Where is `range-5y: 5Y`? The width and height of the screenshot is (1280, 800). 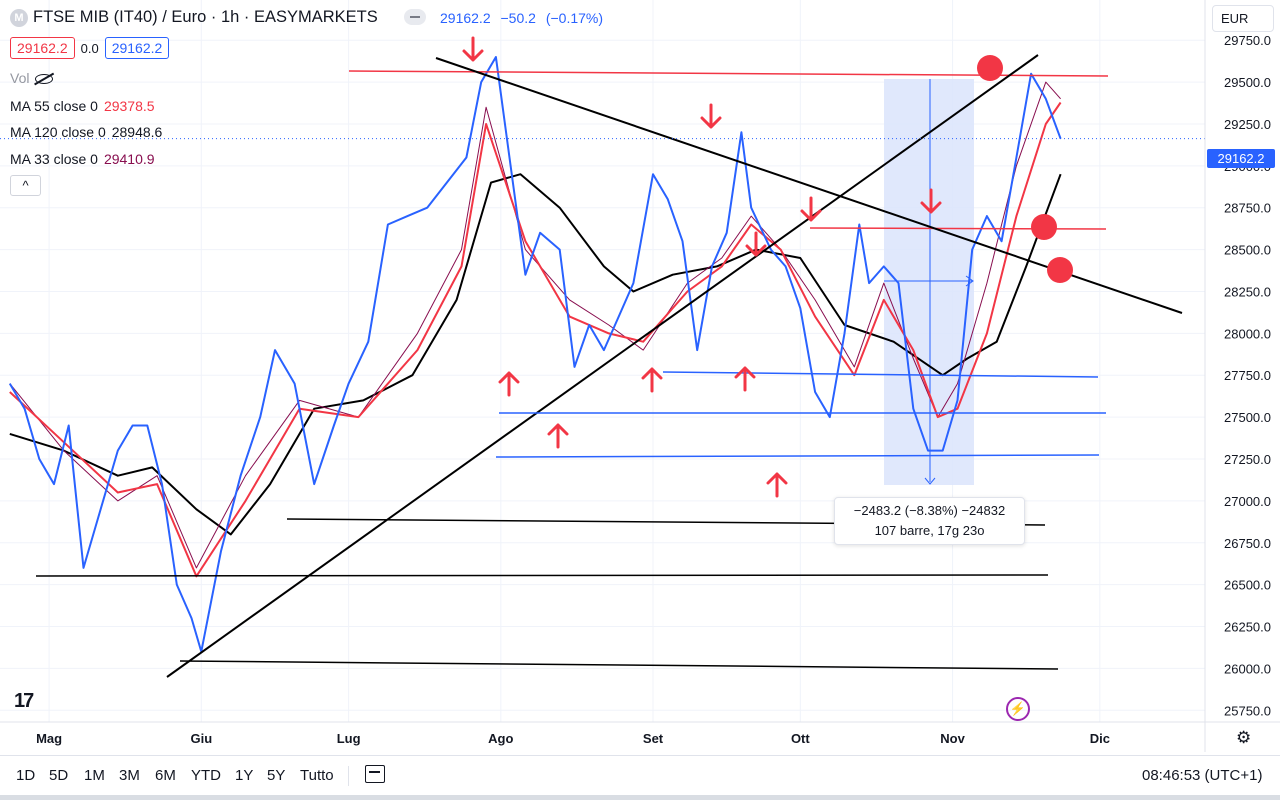 range-5y: 5Y is located at coordinates (276, 775).